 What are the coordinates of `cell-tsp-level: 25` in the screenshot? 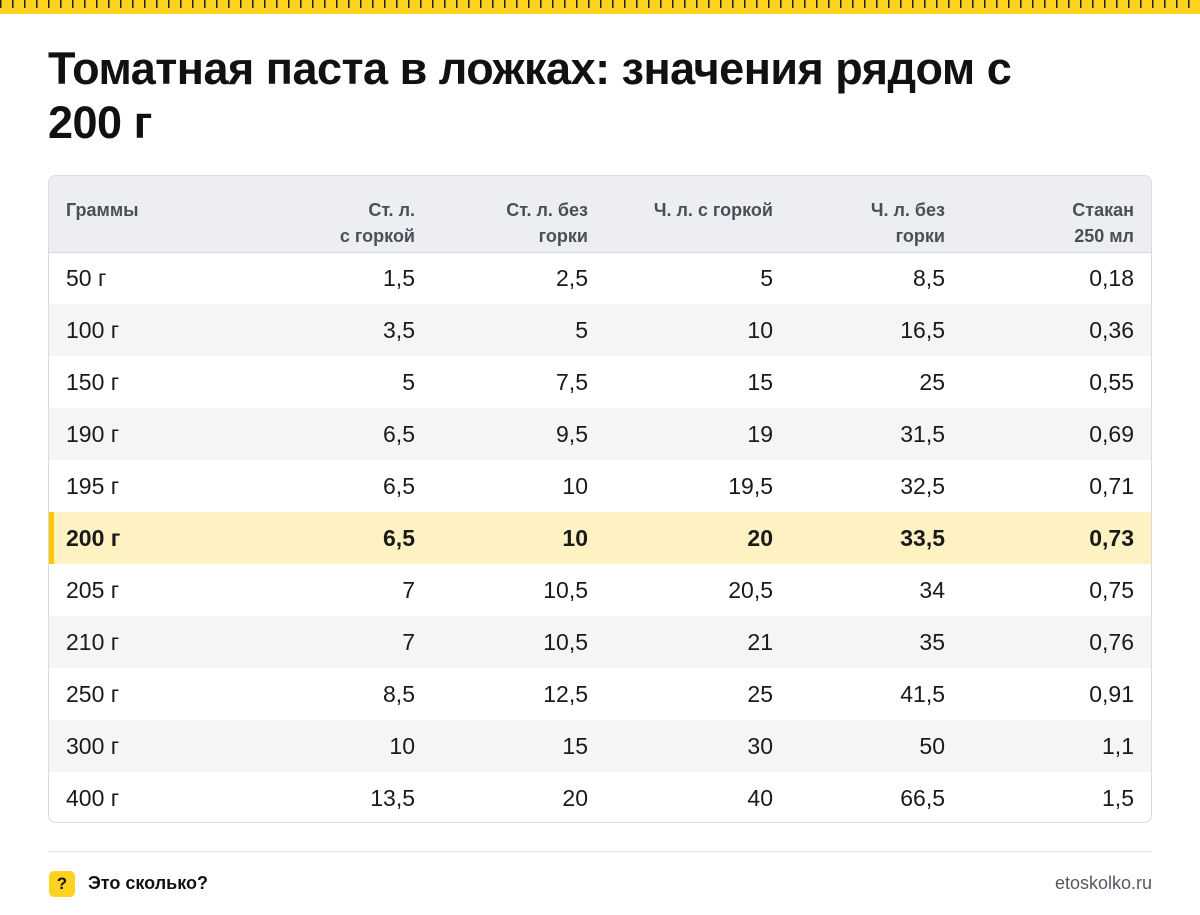 It's located at (932, 381).